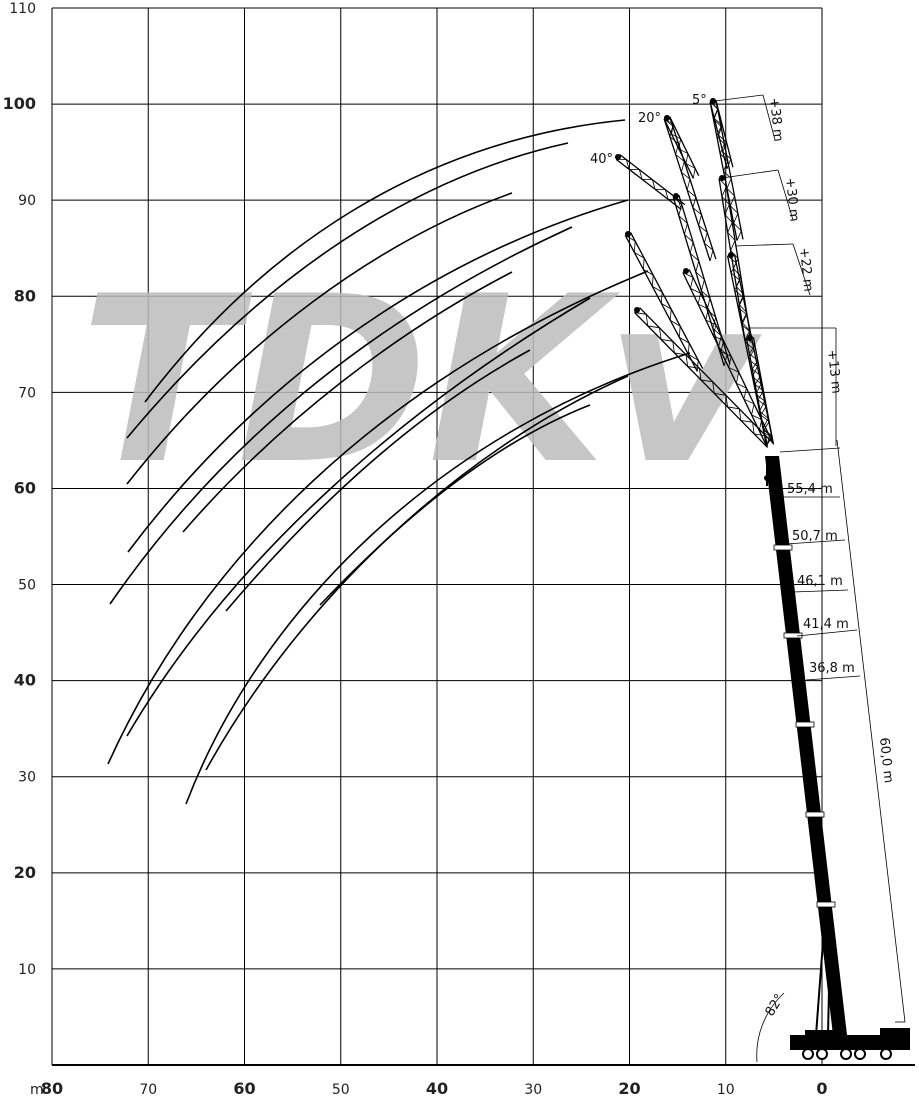 The image size is (919, 1101). What do you see at coordinates (244, 1088) in the screenshot?
I see `x-tick-label: 60` at bounding box center [244, 1088].